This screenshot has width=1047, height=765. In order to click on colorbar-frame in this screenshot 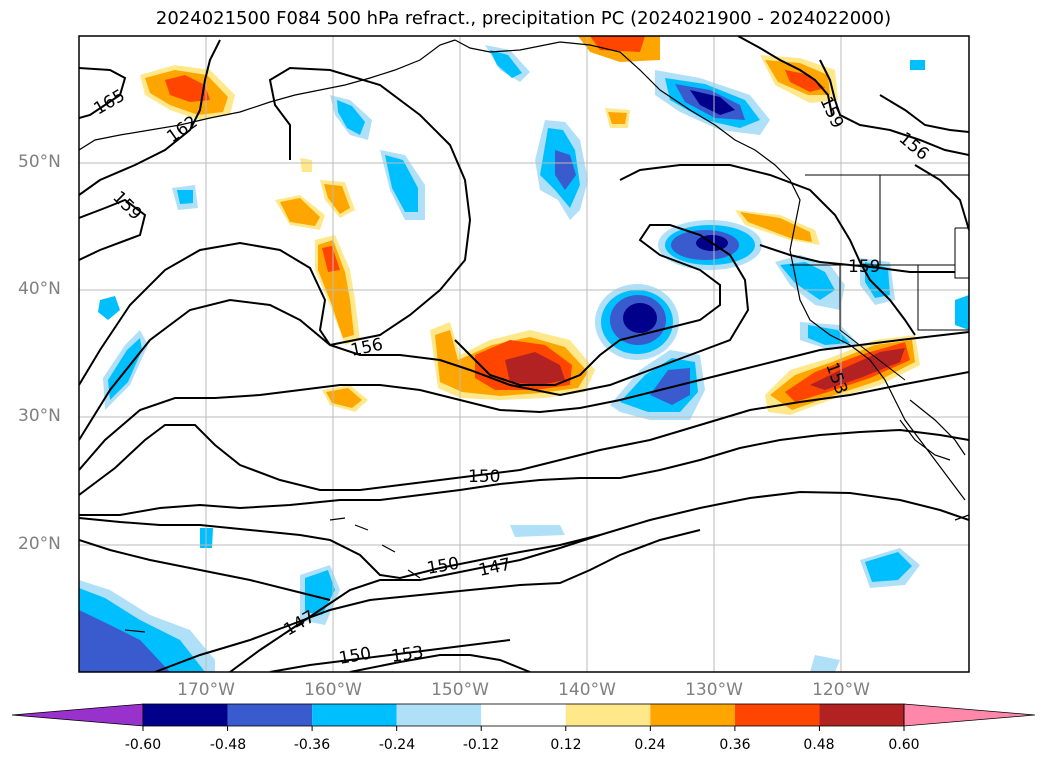, I will do `click(523, 715)`.